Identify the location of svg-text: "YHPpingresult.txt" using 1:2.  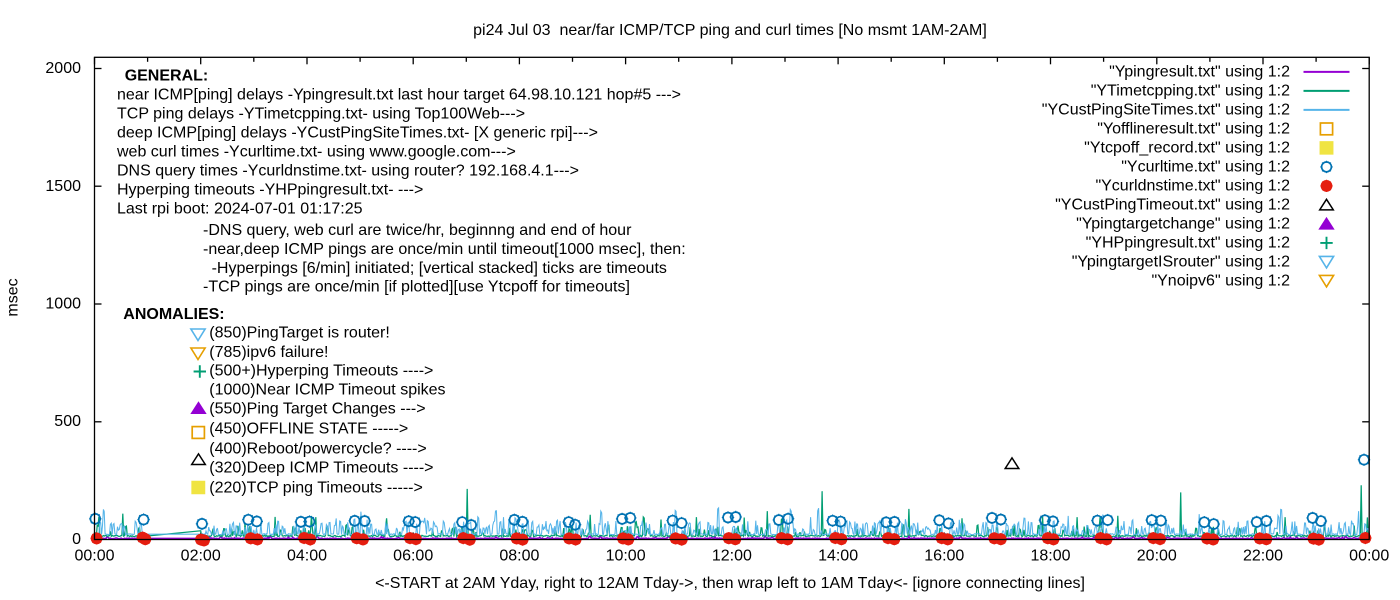
(1188, 242).